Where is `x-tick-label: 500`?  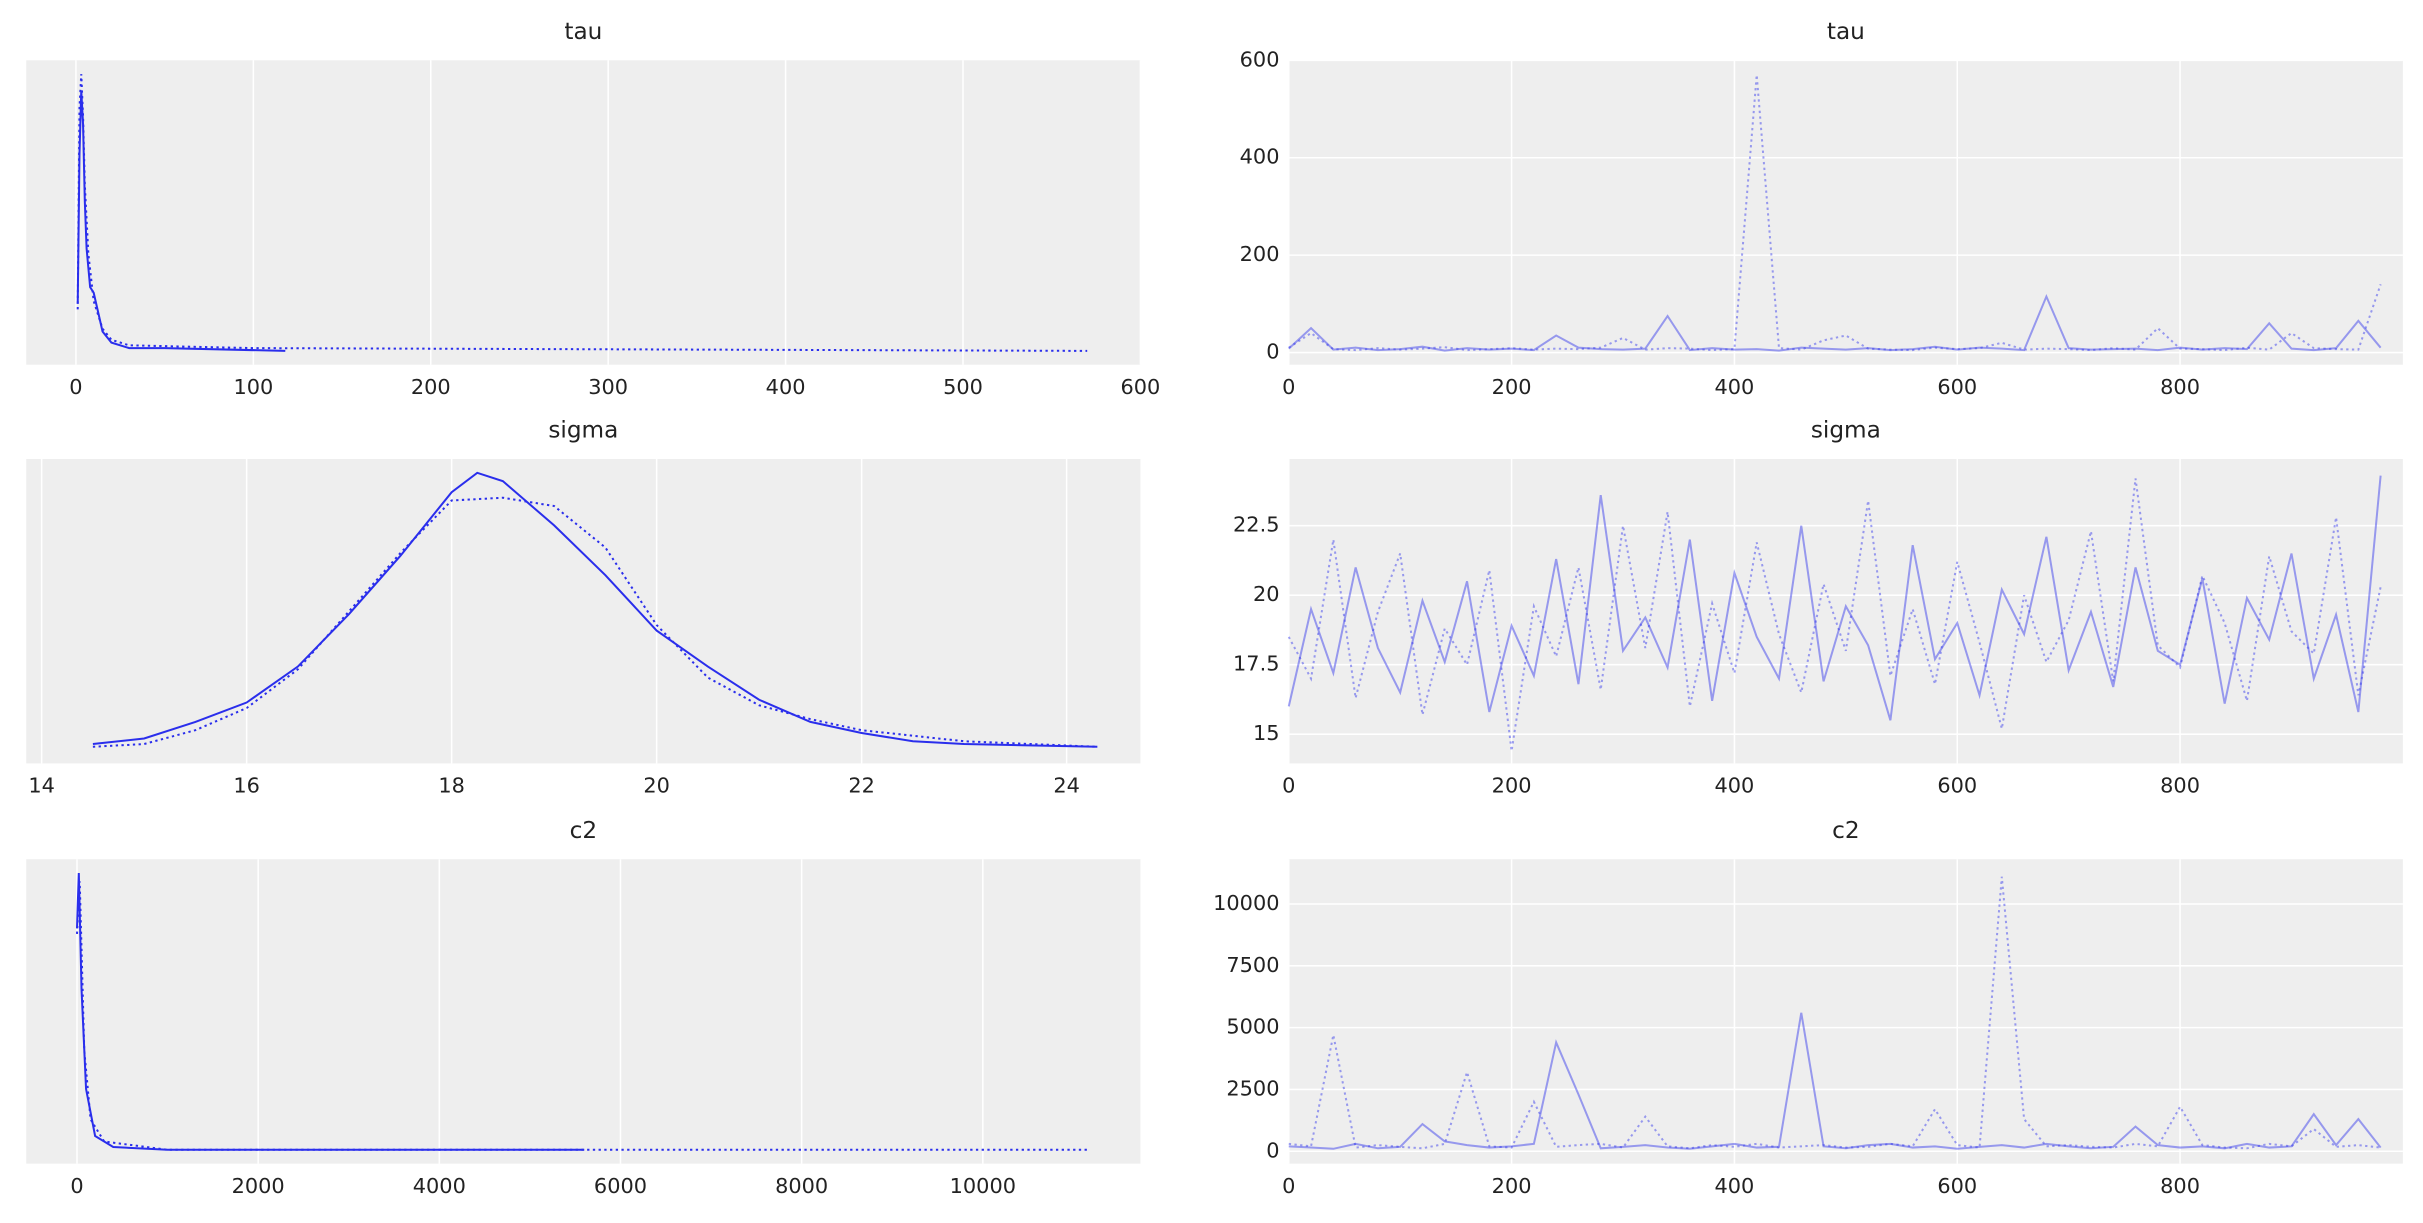
x-tick-label: 500 is located at coordinates (963, 387).